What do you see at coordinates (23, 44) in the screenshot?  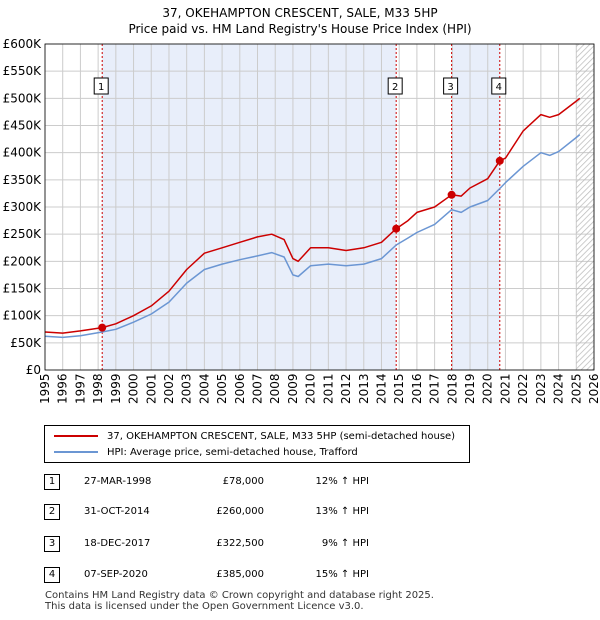 I see `y-tick-label: £600K` at bounding box center [23, 44].